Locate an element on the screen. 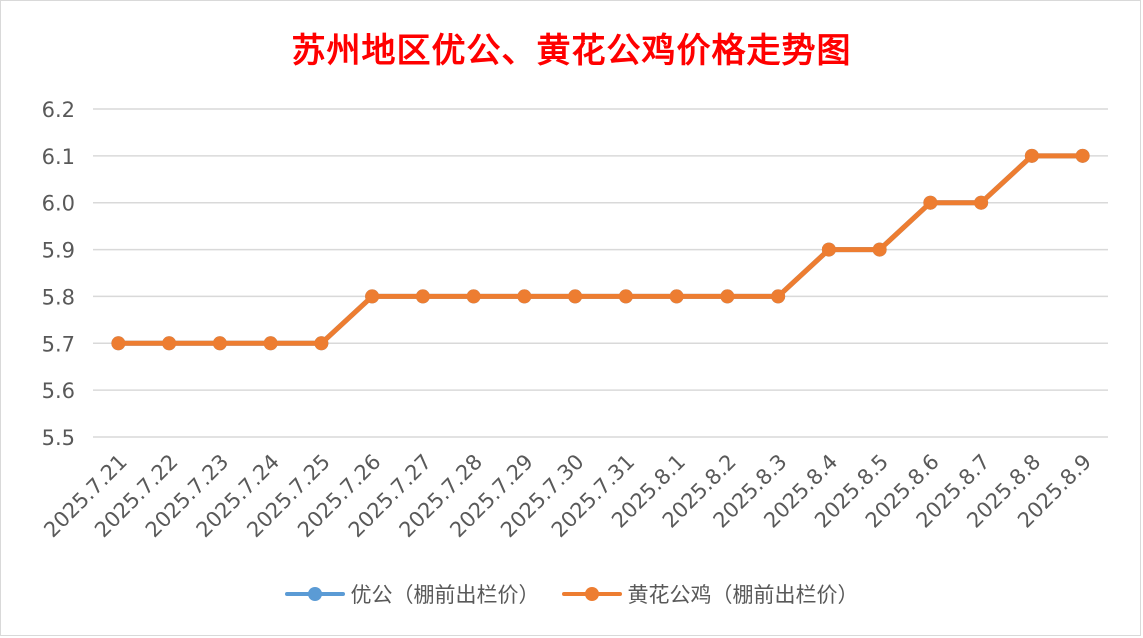  chart-title: 苏州地区优公、黄花公鸡价格走势图 is located at coordinates (571, 51).